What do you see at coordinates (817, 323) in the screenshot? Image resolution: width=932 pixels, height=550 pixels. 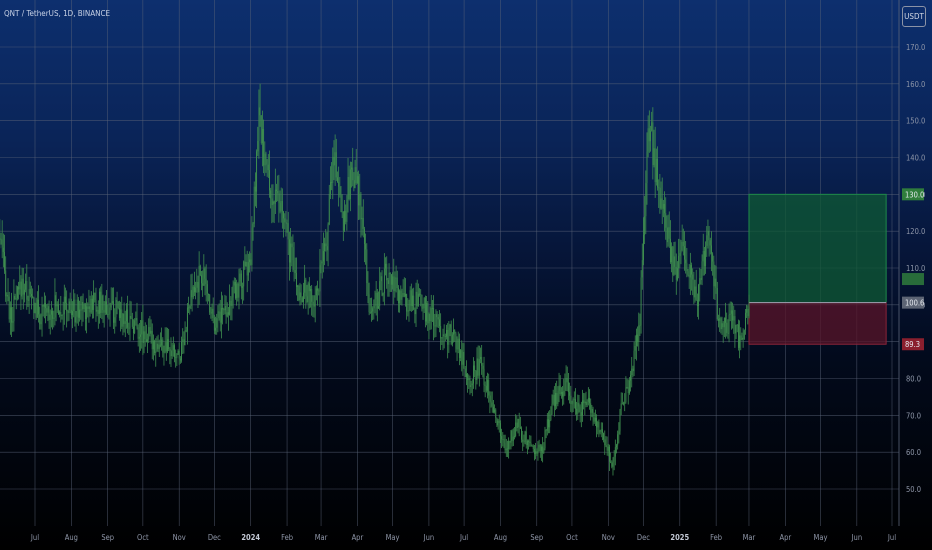 I see `loss-zone` at bounding box center [817, 323].